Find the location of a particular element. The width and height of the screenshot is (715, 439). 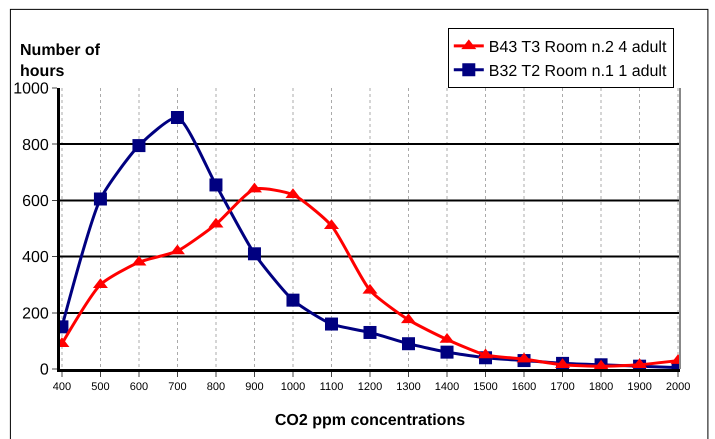

x-tick-label: 1700 is located at coordinates (562, 387).